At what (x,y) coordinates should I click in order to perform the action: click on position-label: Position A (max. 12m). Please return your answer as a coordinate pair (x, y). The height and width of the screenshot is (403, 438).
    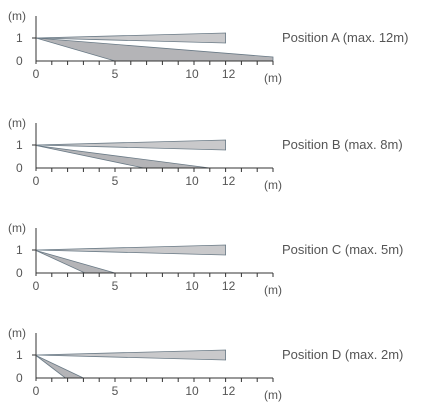
    Looking at the image, I should click on (345, 37).